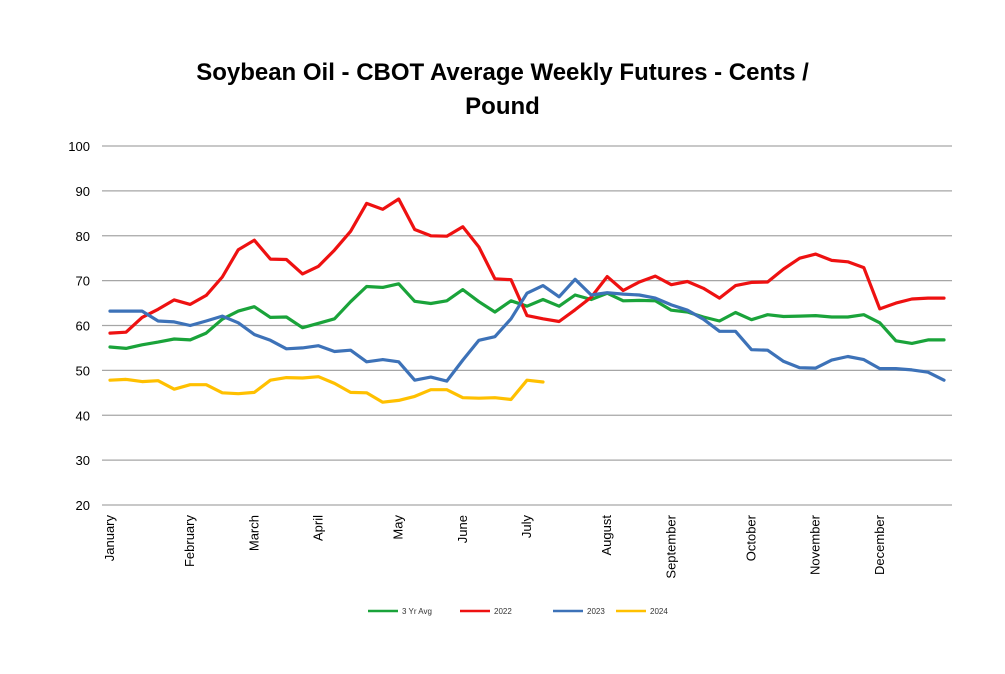 The width and height of the screenshot is (1005, 674). What do you see at coordinates (606, 535) in the screenshot?
I see `x-tick-label-august: August` at bounding box center [606, 535].